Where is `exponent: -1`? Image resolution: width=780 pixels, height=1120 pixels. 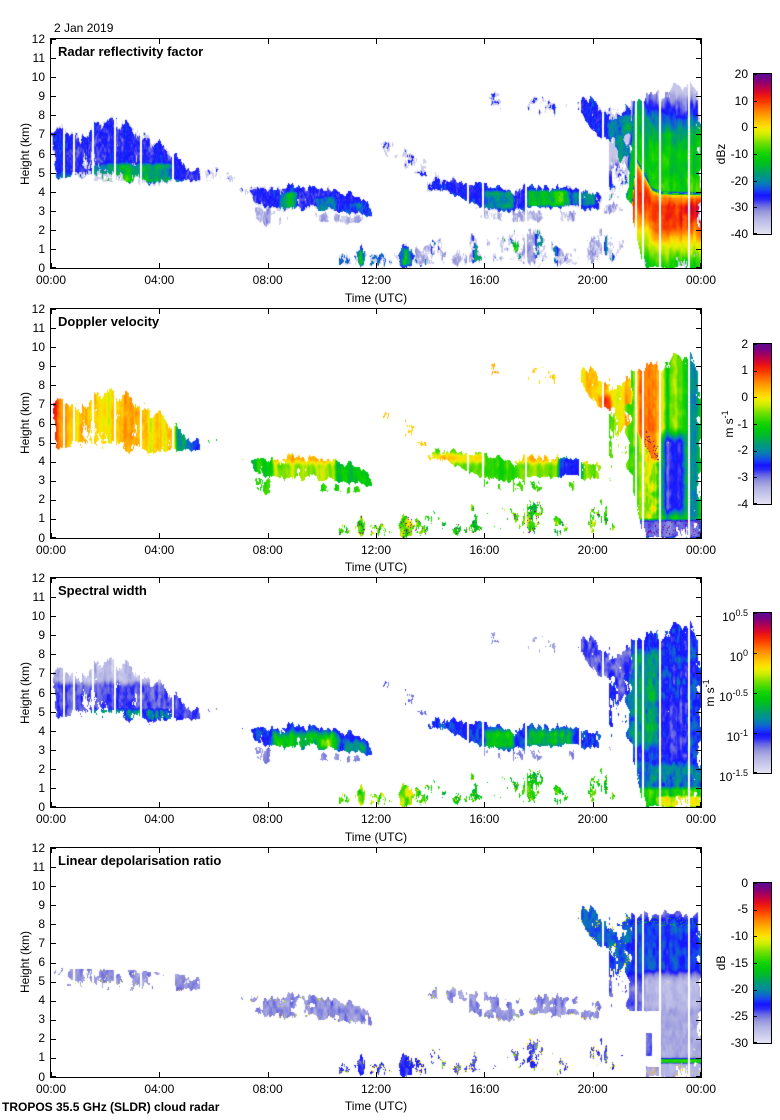 exponent: -1 is located at coordinates (743, 733).